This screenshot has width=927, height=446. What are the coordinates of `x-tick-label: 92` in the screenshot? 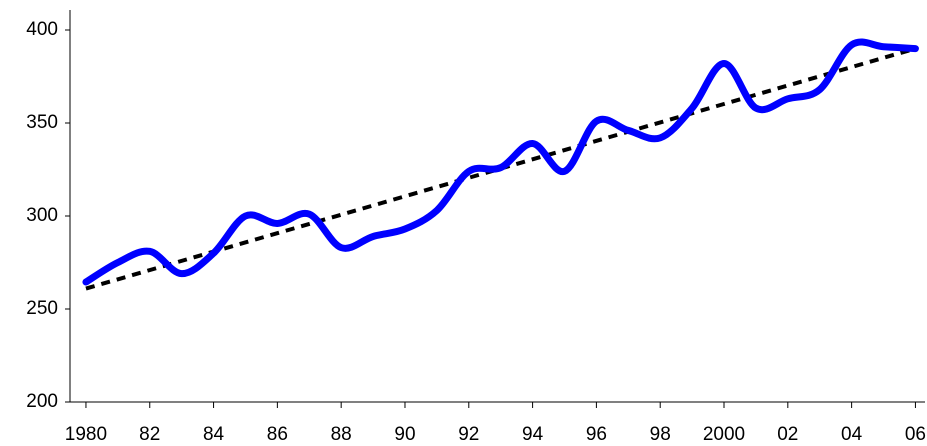 It's located at (468, 434).